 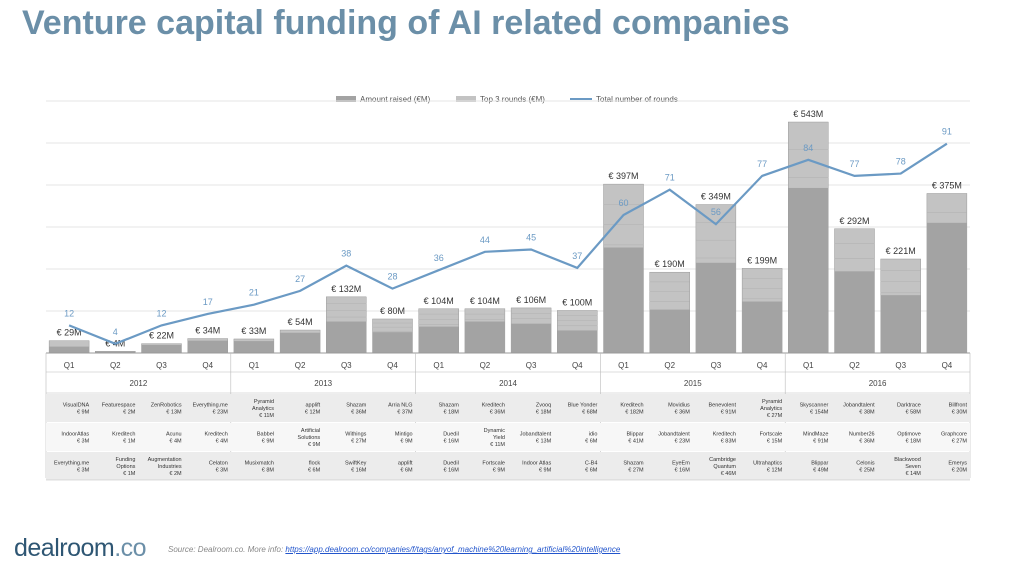 What do you see at coordinates (591, 471) in the screenshot?
I see `company-amount: € 6M` at bounding box center [591, 471].